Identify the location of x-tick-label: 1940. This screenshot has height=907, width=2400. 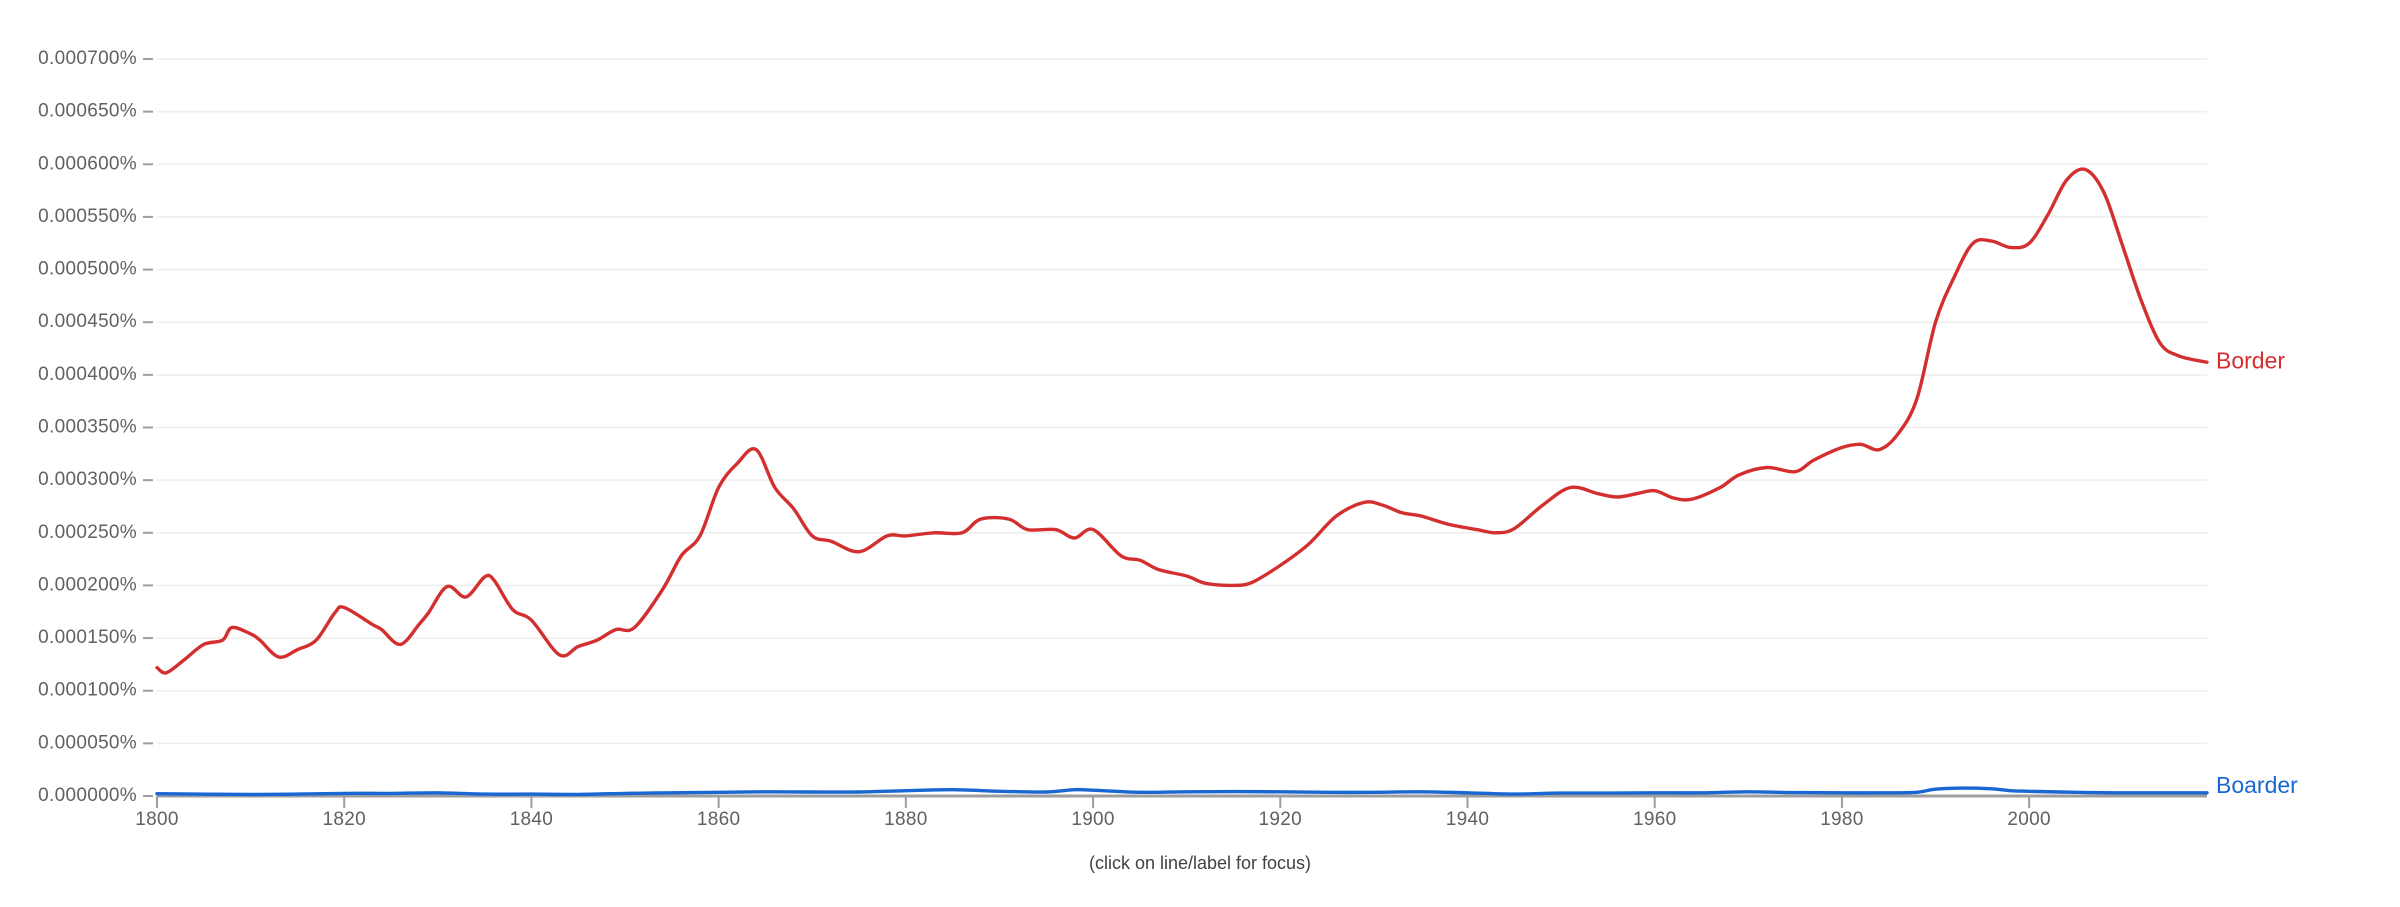
(1467, 819).